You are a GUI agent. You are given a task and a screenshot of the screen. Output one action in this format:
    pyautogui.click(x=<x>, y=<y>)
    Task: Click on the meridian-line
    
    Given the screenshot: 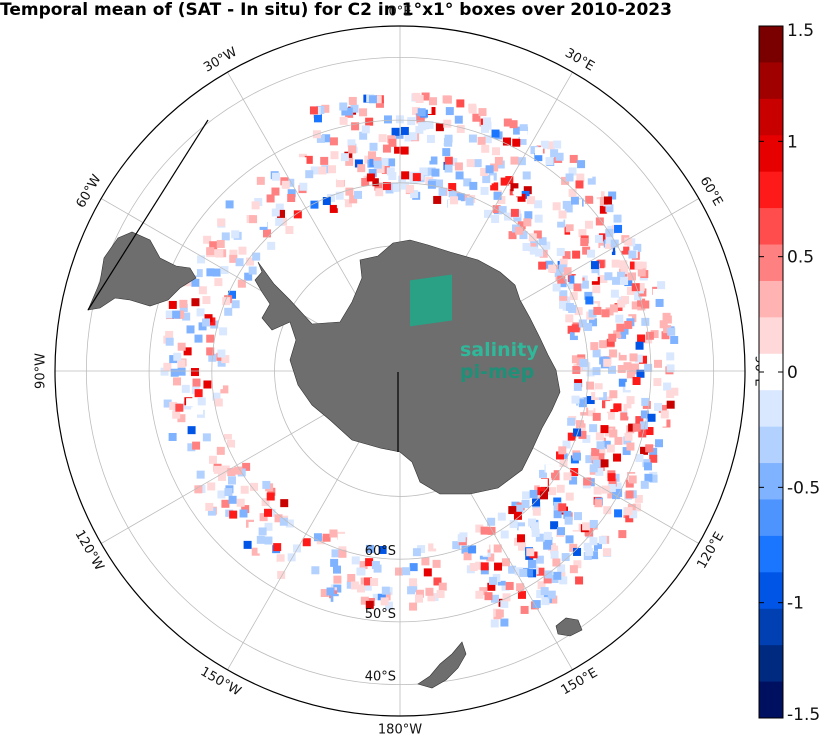 What is the action you would take?
    pyautogui.click(x=223, y=473)
    